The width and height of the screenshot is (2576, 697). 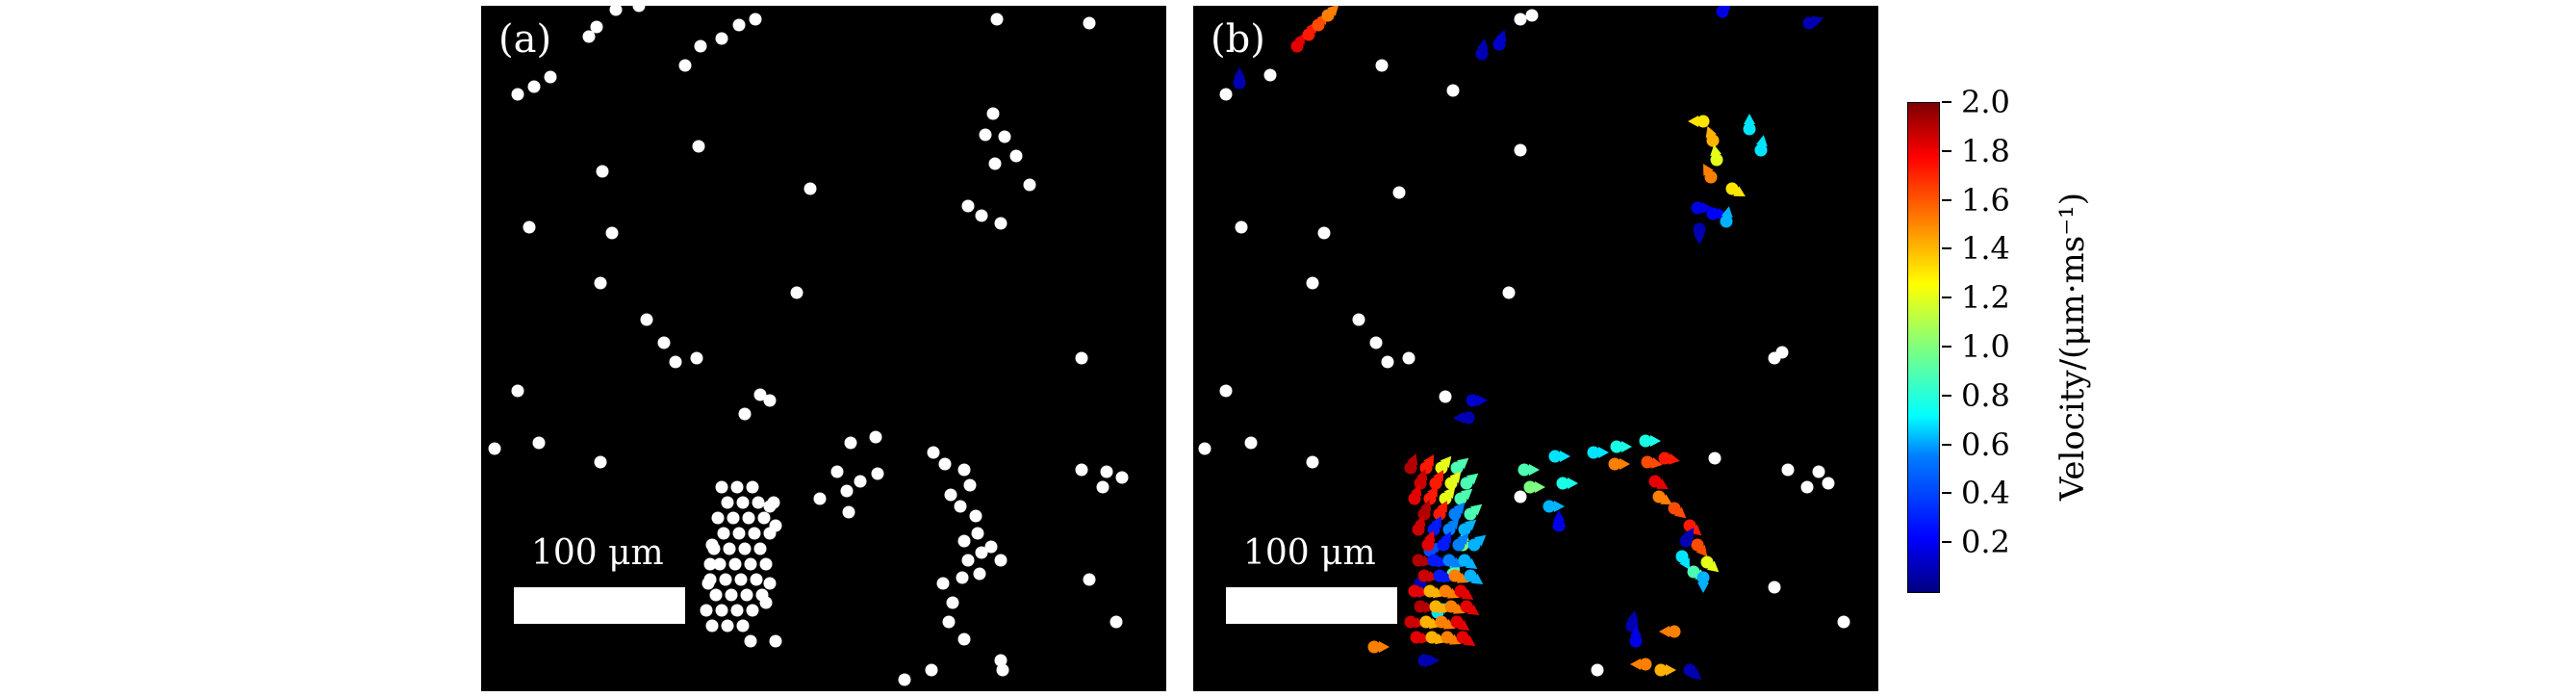 What do you see at coordinates (1985, 493) in the screenshot?
I see `colorbar-tick-label: 0.4` at bounding box center [1985, 493].